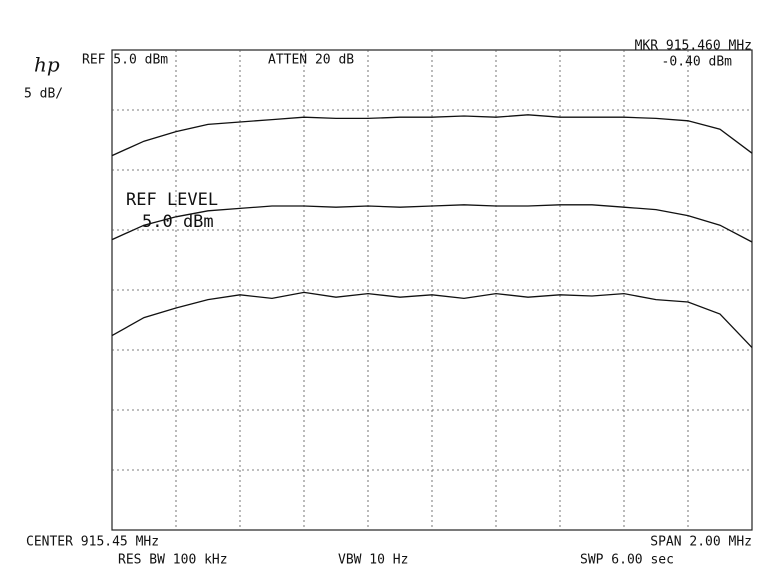 The height and width of the screenshot is (585, 774). What do you see at coordinates (173, 560) in the screenshot?
I see `res-bw: RES BW 100 kHz` at bounding box center [173, 560].